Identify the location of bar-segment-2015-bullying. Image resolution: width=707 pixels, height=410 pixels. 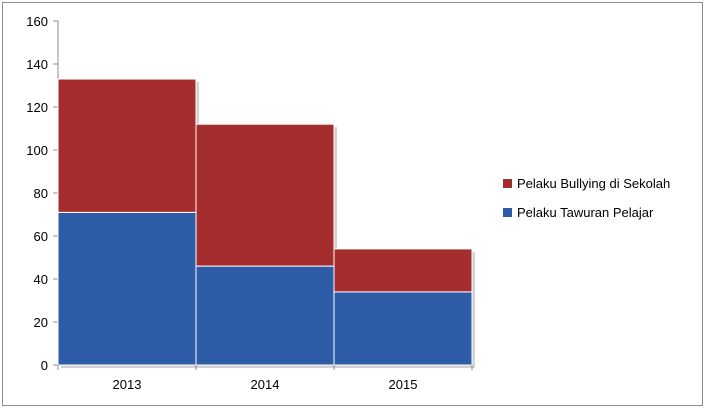
(403, 270).